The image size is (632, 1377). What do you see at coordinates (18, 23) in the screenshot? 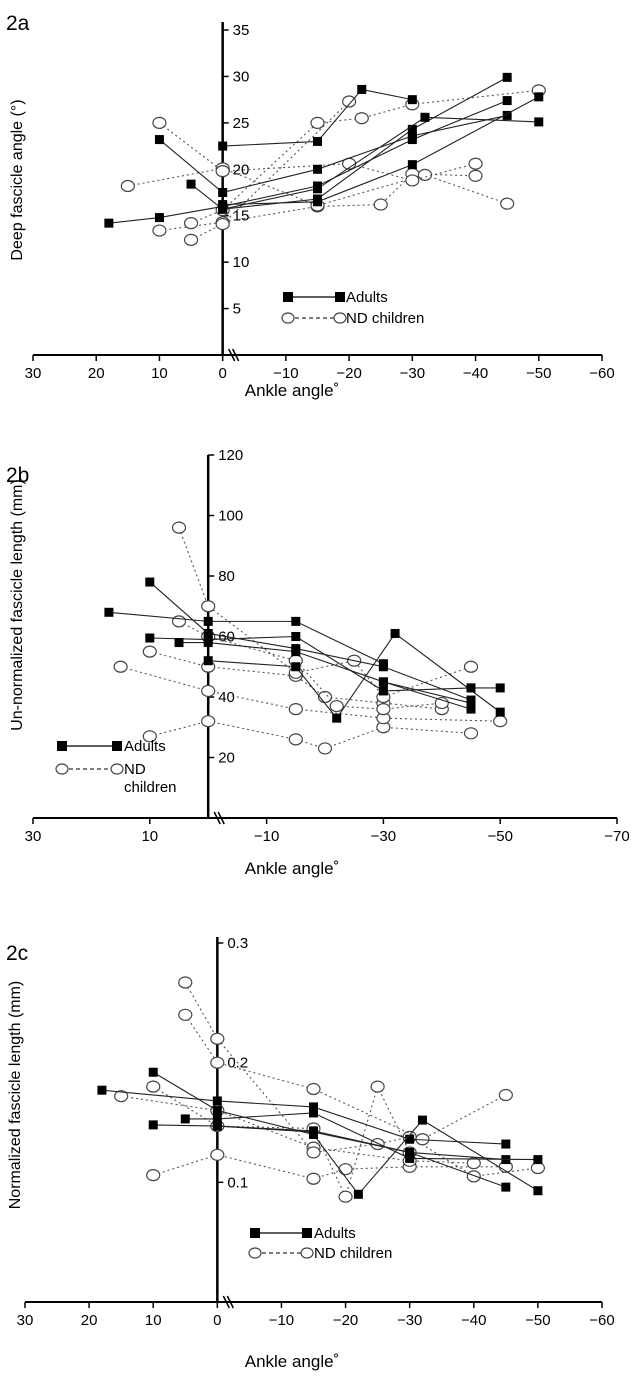
I see `panel-label: 2a` at bounding box center [18, 23].